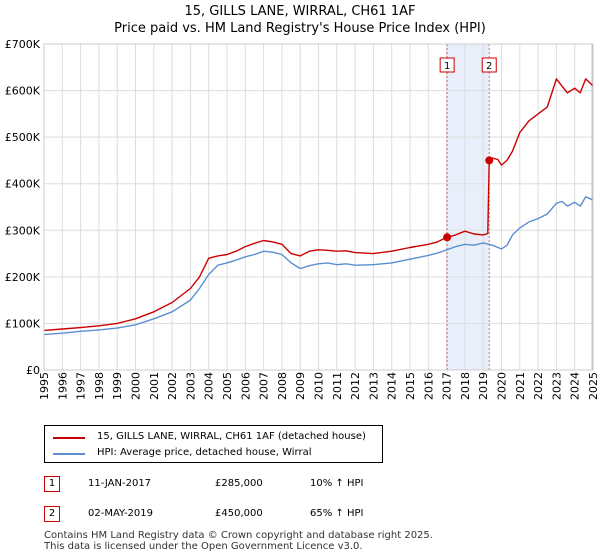 Image resolution: width=600 pixels, height=560 pixels. What do you see at coordinates (121, 513) in the screenshot?
I see `transaction-date: 02-MAY-2019` at bounding box center [121, 513].